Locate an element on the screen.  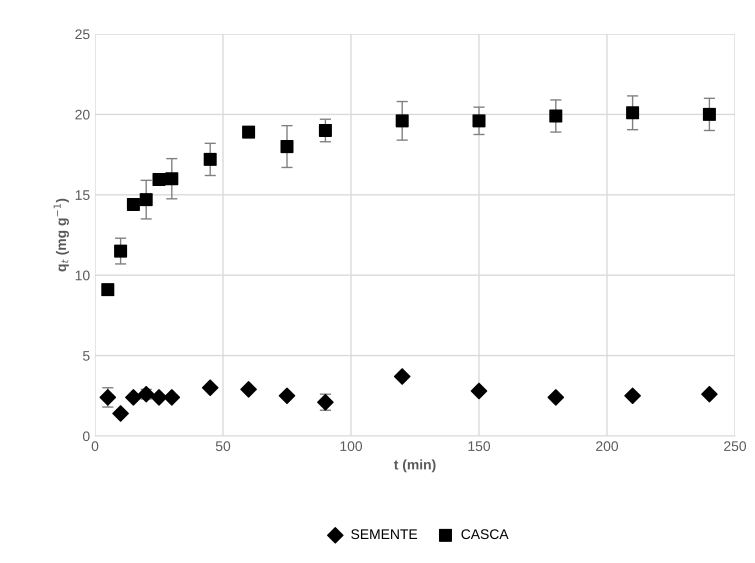
y-tick-label: 5 is located at coordinates (86, 356).